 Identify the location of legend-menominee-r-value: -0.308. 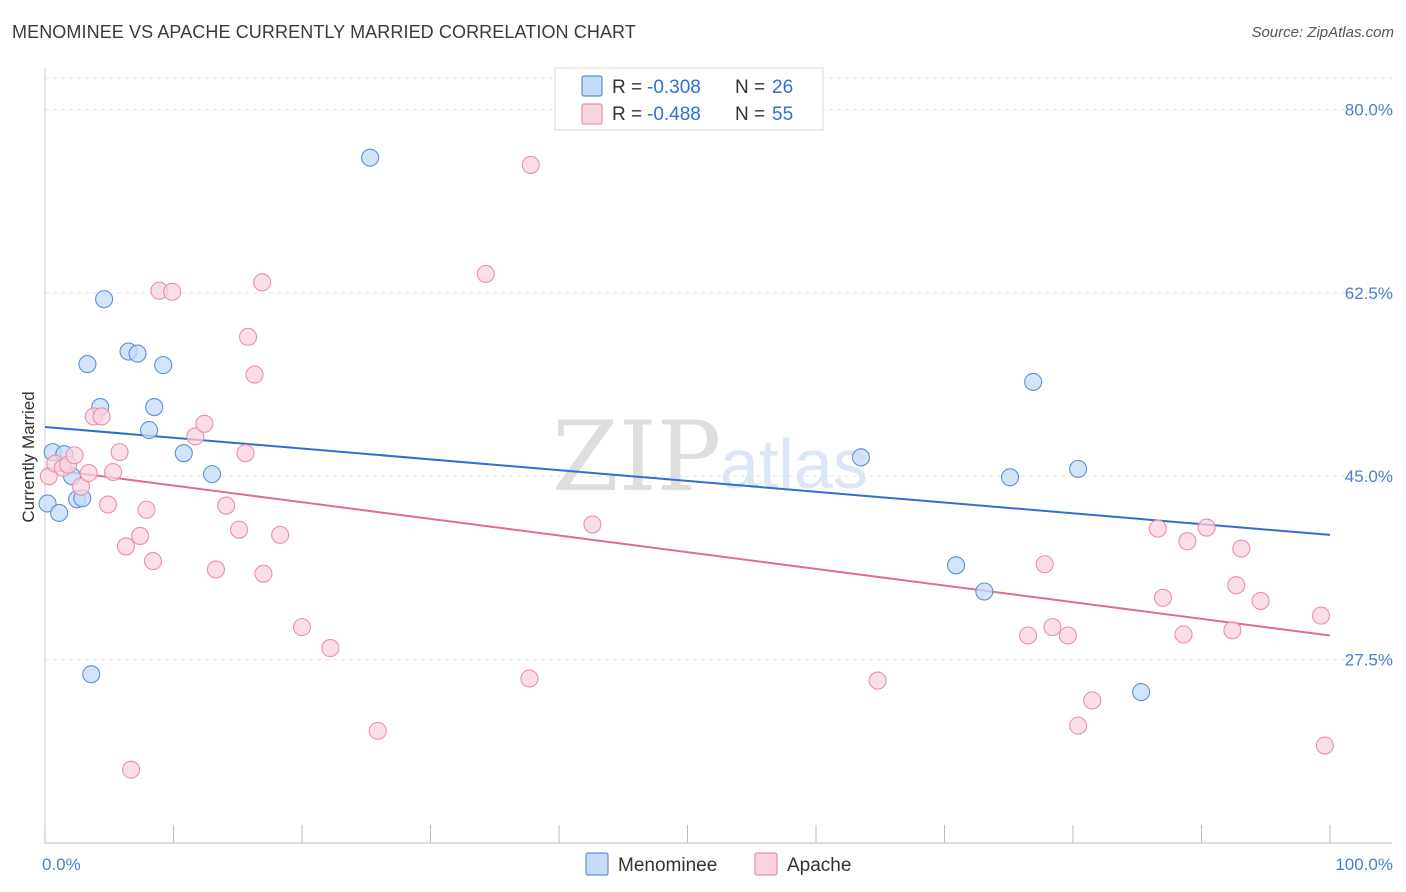
(674, 87).